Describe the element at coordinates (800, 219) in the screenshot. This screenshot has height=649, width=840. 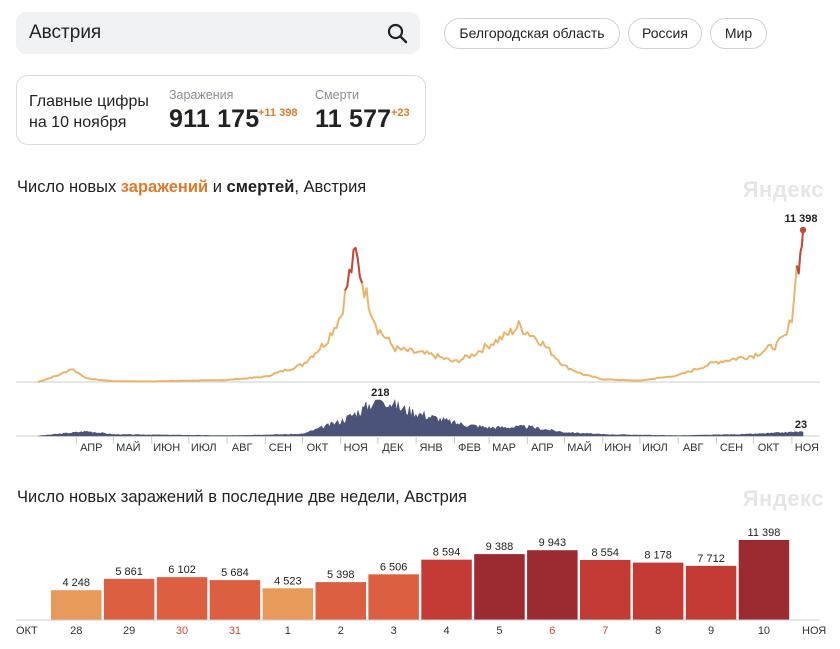
I see `infections-peak-label: 11 398` at that location.